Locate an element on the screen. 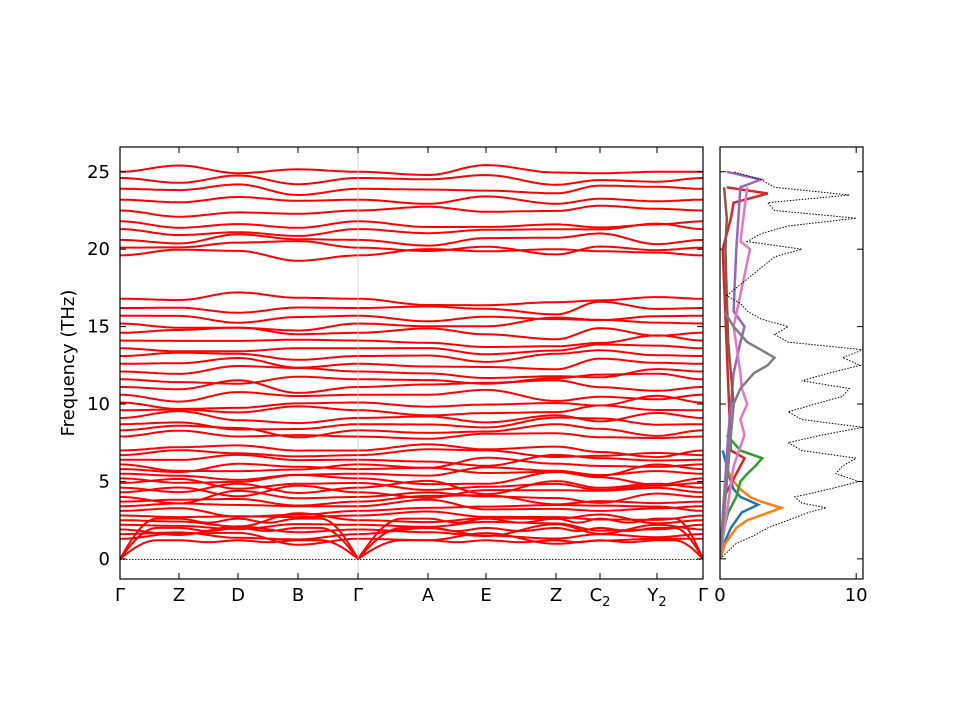 Image resolution: width=960 pixels, height=720 pixels. dos-x-tick-label: 10 is located at coordinates (856, 595).